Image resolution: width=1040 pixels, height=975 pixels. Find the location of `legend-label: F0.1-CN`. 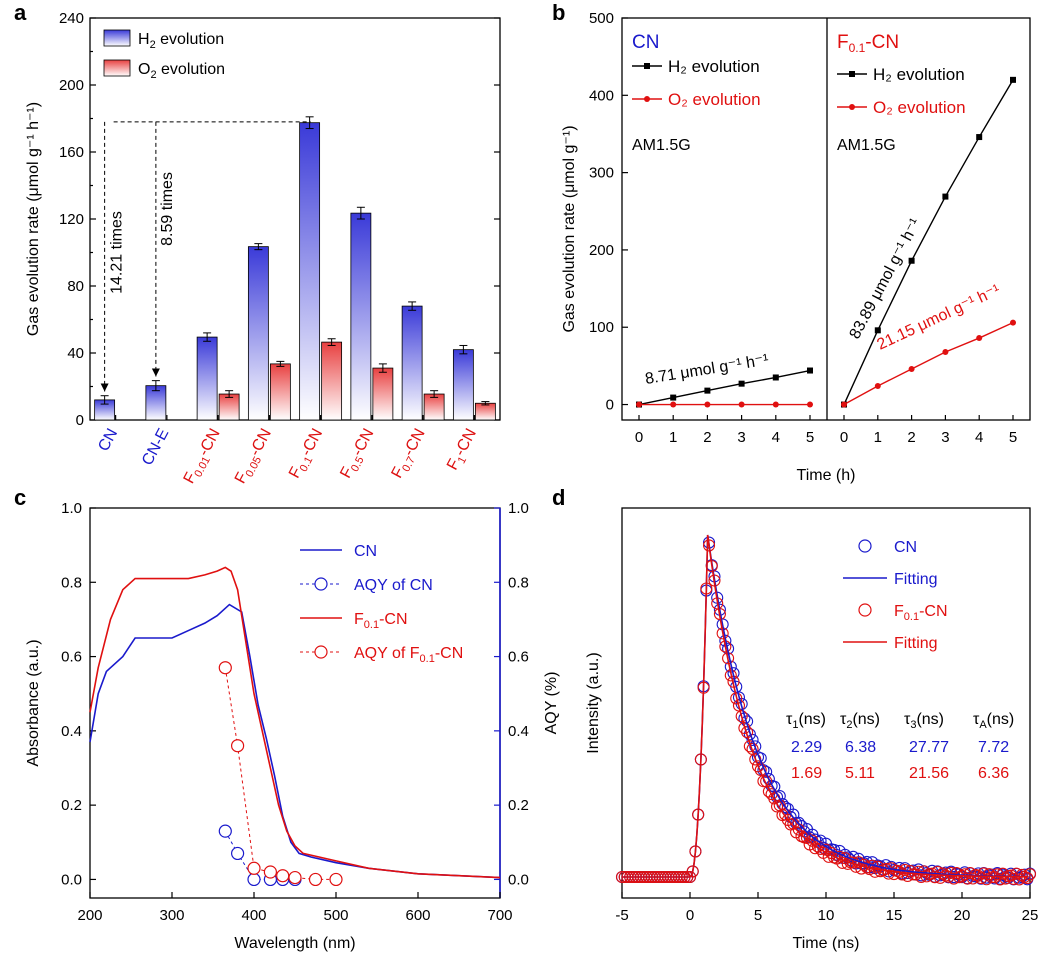

legend-label: F0.1-CN is located at coordinates (921, 613).